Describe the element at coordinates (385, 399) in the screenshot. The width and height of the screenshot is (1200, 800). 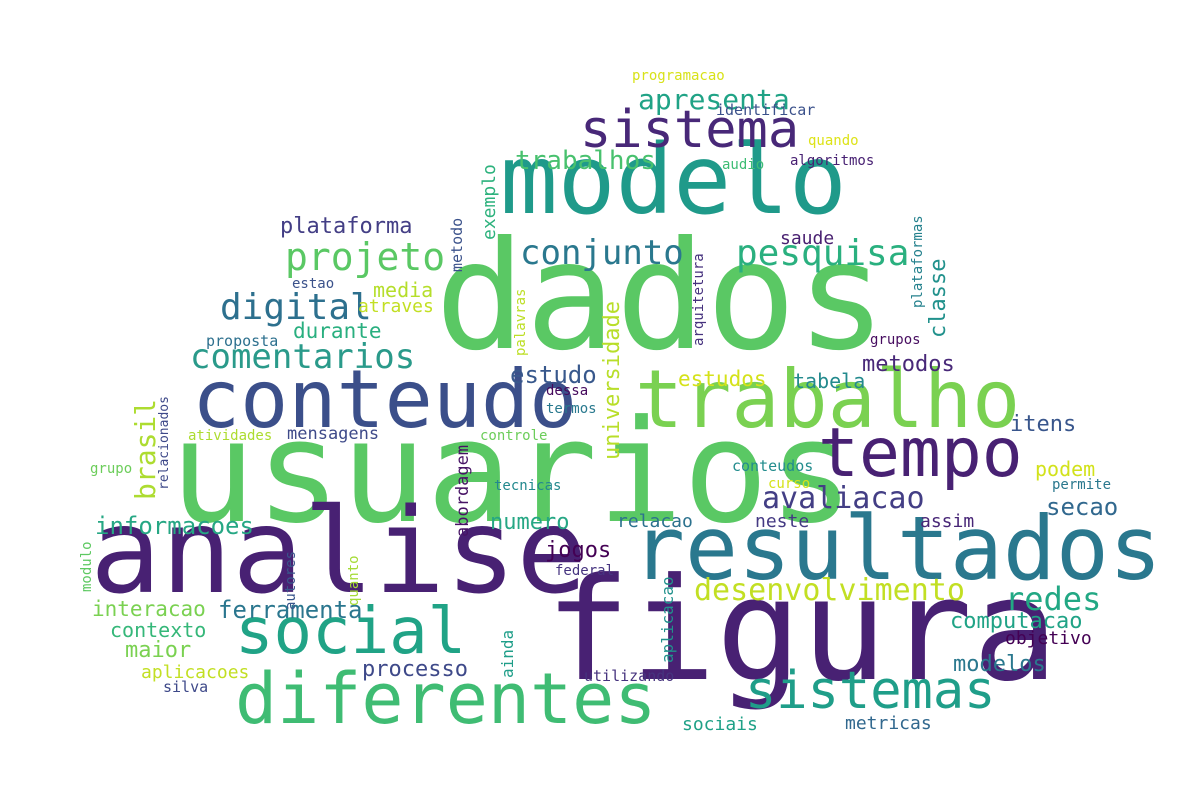
I see `word-conteudo: conteudo` at that location.